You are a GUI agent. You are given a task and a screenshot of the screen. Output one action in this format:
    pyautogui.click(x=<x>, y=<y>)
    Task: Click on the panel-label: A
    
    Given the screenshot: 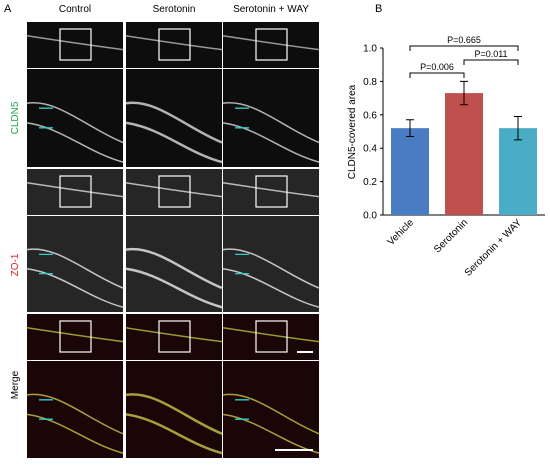 What is the action you would take?
    pyautogui.click(x=8, y=9)
    